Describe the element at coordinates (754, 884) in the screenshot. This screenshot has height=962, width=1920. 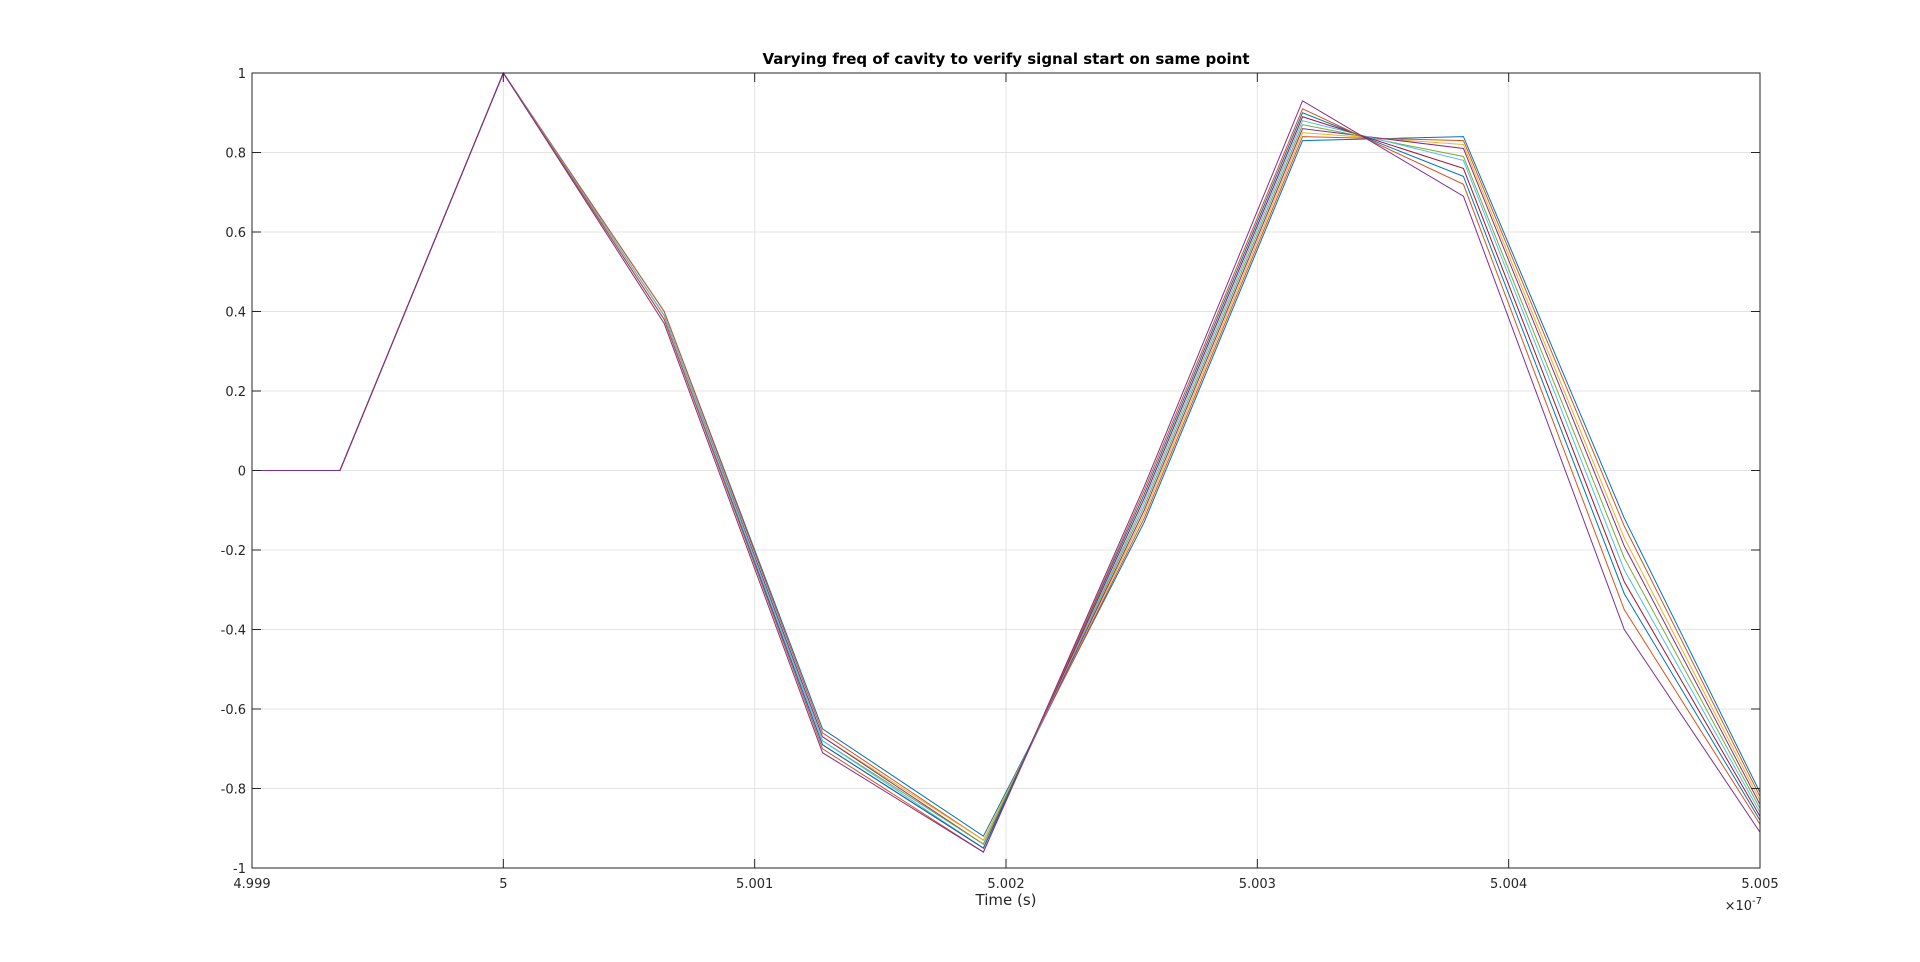
I see `x-tick-label: 5.001` at that location.